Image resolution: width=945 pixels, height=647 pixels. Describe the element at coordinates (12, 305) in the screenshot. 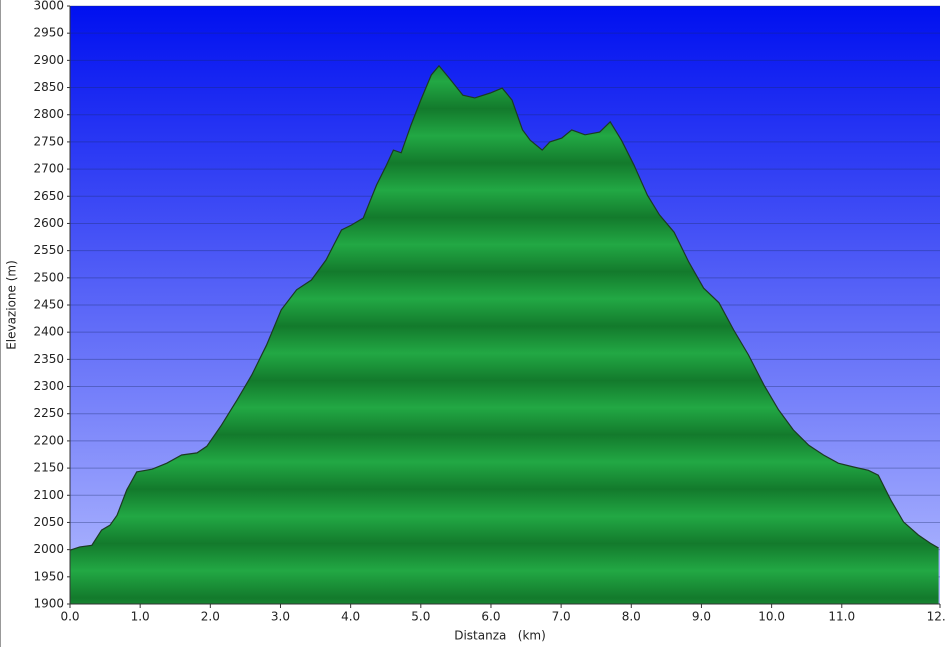

I see `y-axis-title: Elevazione (m)` at that location.